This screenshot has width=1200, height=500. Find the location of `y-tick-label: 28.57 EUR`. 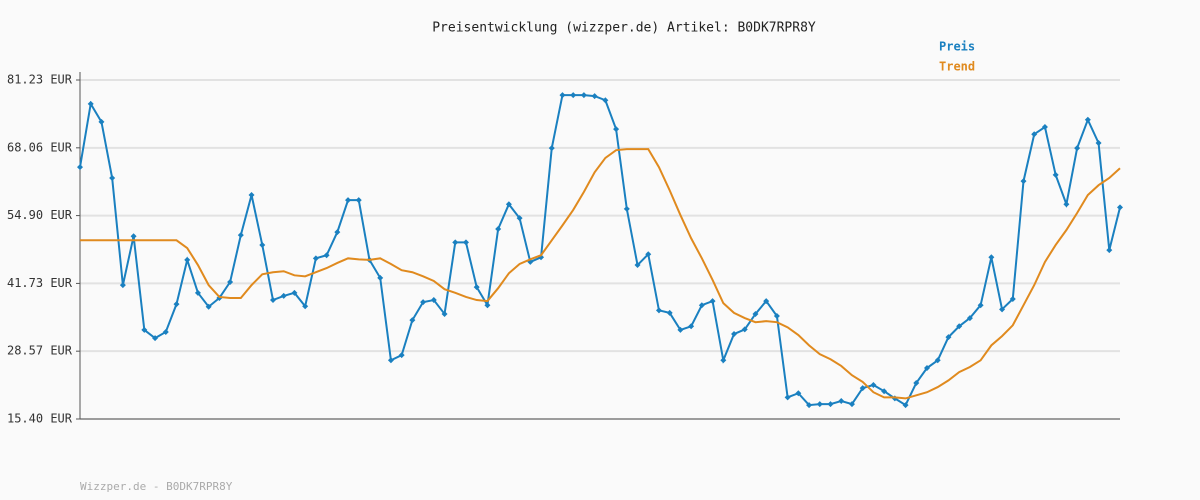

y-tick-label: 28.57 EUR is located at coordinates (40, 351).